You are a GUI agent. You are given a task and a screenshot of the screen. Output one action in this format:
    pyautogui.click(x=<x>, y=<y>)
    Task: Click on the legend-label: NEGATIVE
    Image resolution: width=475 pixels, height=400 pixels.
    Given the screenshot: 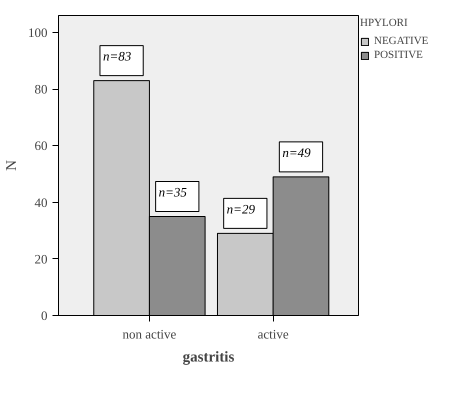 What is the action you would take?
    pyautogui.click(x=401, y=41)
    